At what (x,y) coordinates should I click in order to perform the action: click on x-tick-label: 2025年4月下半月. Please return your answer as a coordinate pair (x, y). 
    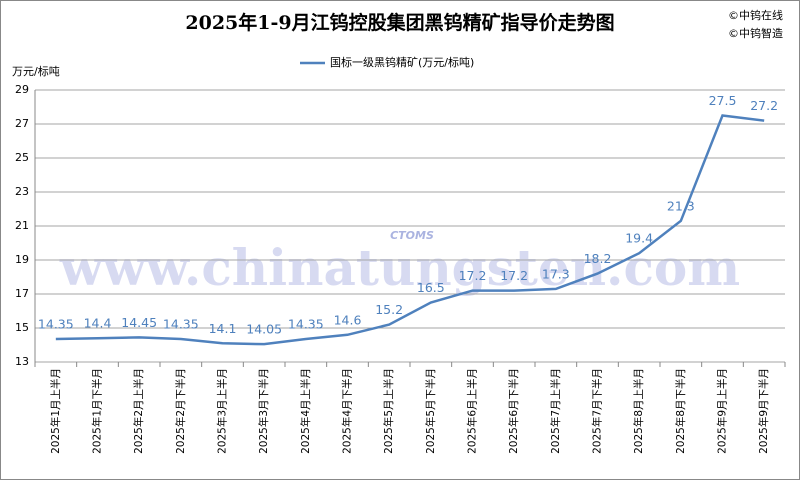
    Looking at the image, I should click on (347, 411).